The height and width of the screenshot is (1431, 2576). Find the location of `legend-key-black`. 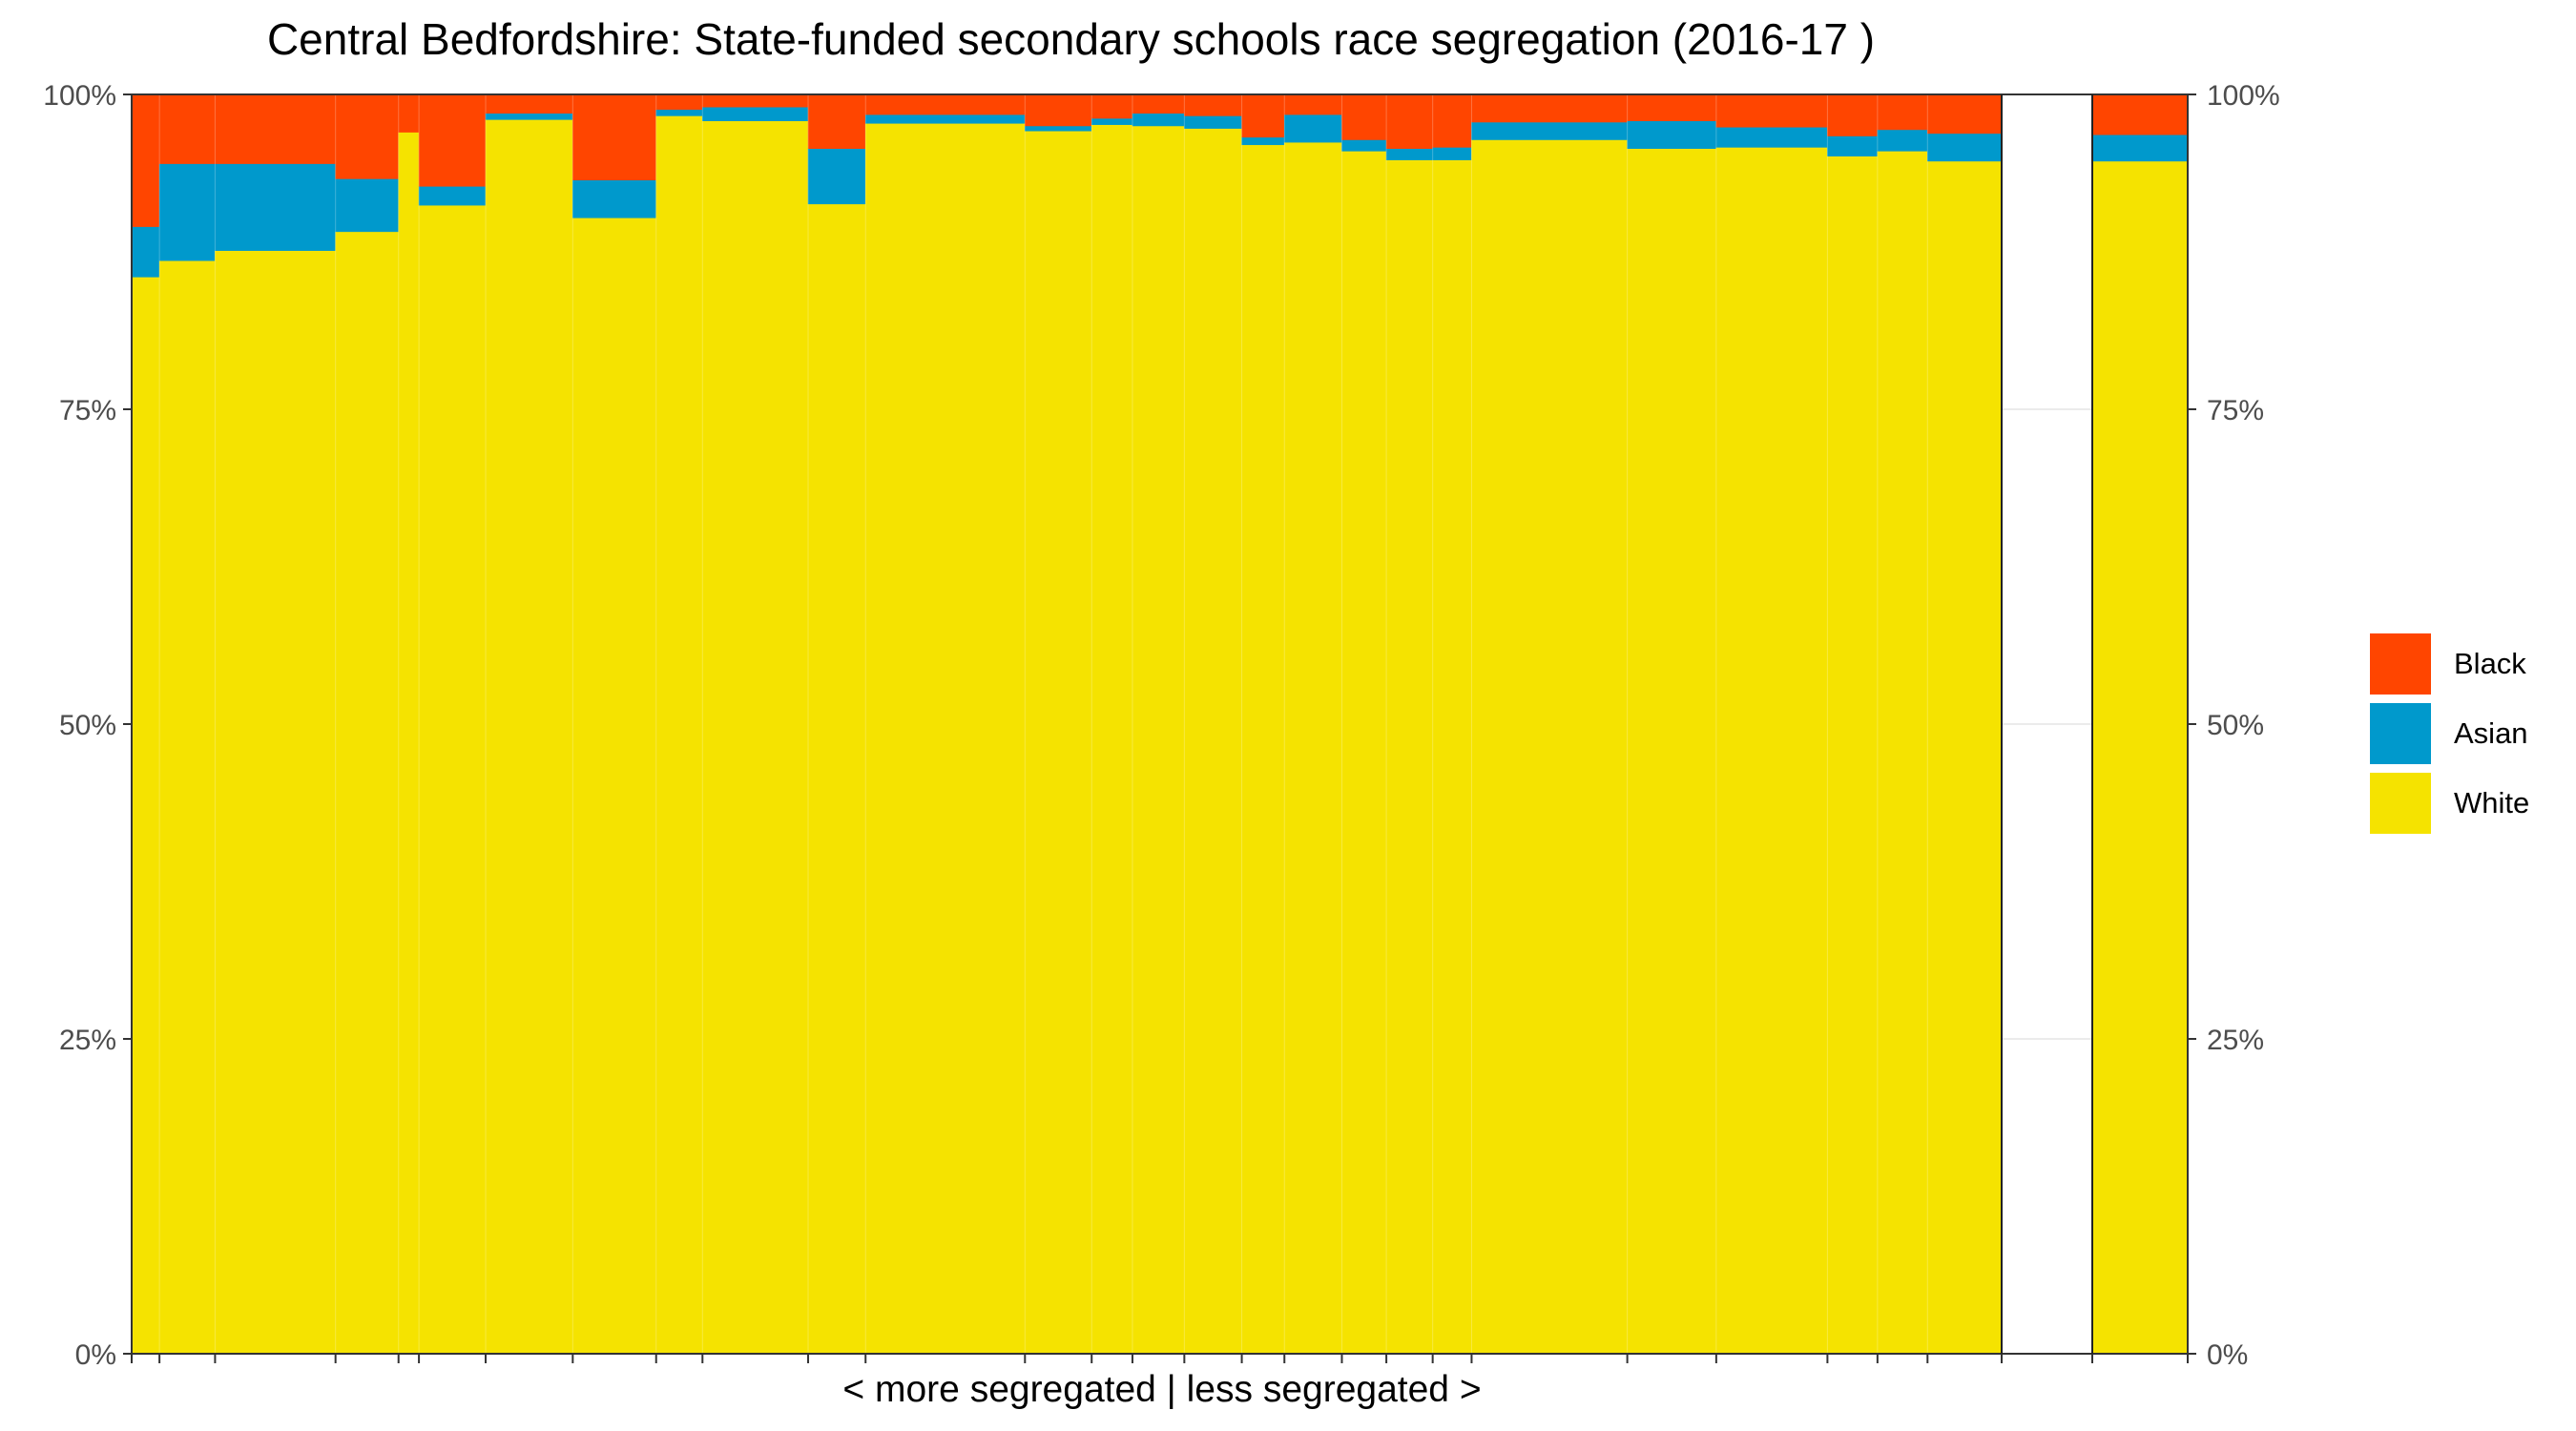

legend-key-black is located at coordinates (2400, 664).